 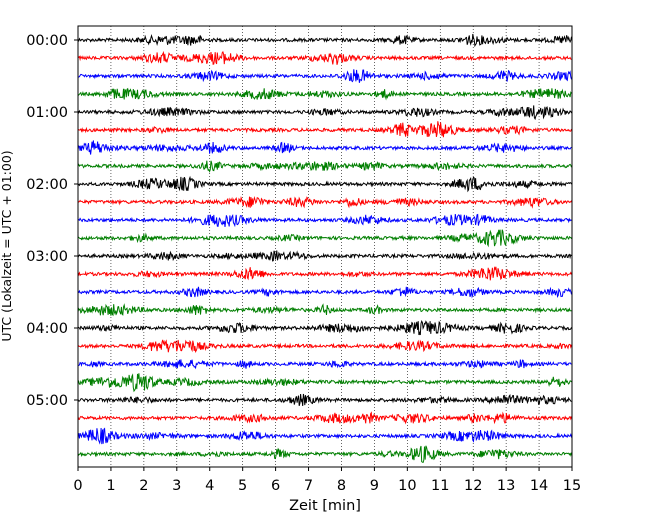 What do you see at coordinates (327, 480) in the screenshot?
I see `x-axis-ticks: 0 1 2 3 4 5 6 7 8 9 10 11 12 13 14 15` at bounding box center [327, 480].